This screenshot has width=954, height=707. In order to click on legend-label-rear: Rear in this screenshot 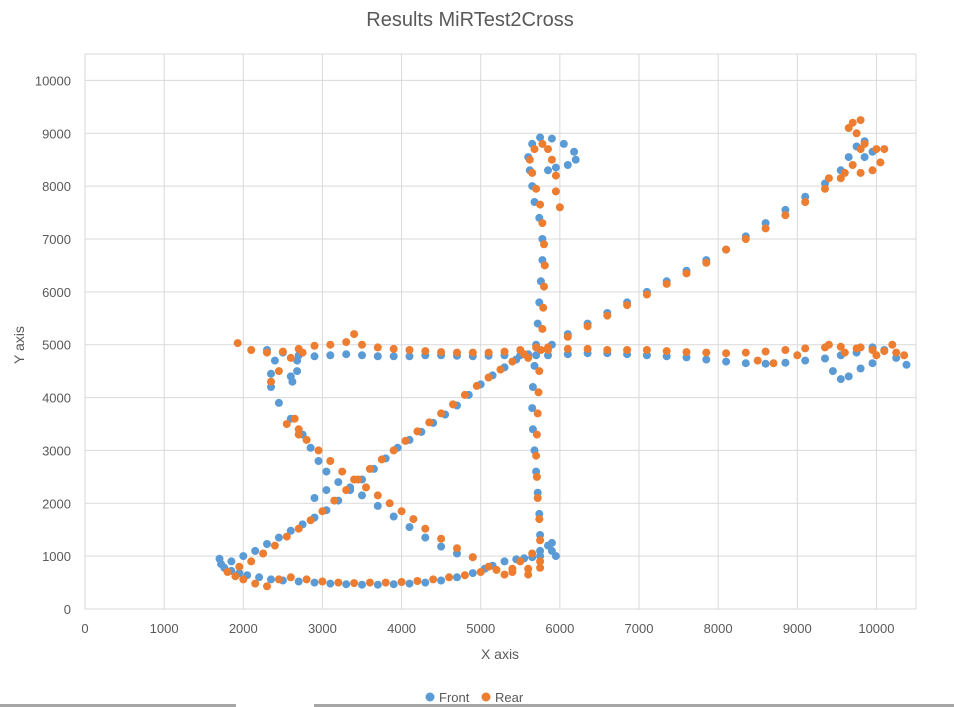, I will do `click(509, 697)`.